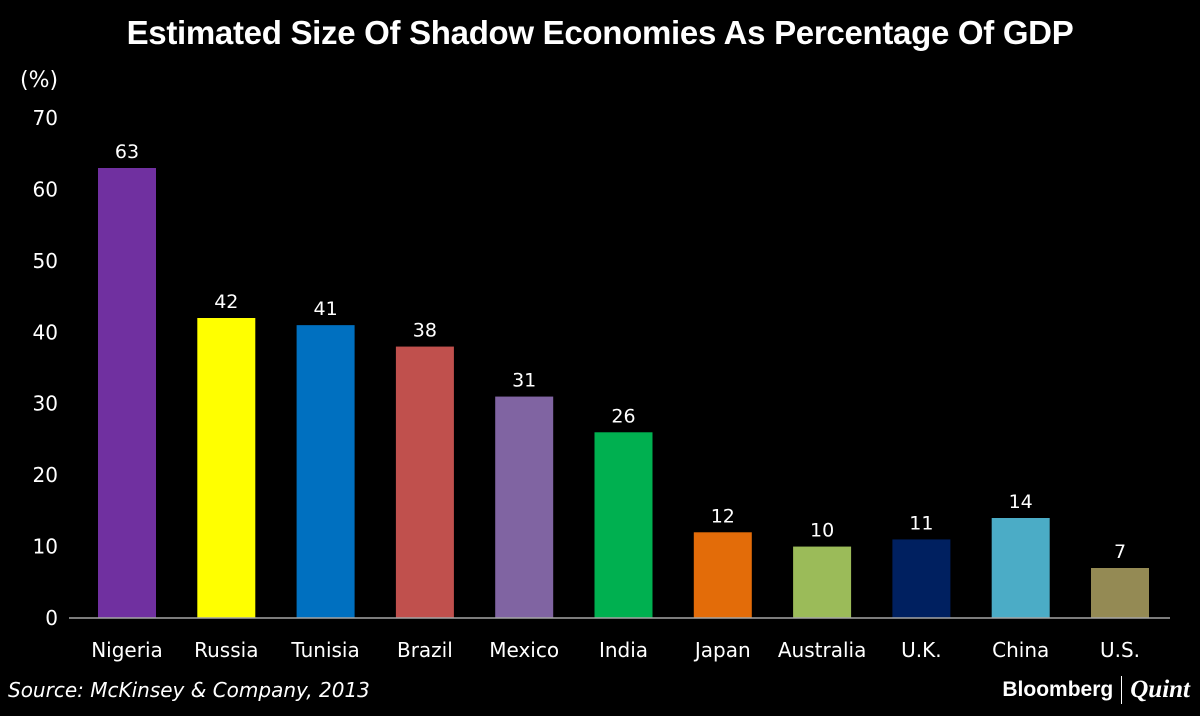  Describe the element at coordinates (524, 381) in the screenshot. I see `data-label: 31` at that location.